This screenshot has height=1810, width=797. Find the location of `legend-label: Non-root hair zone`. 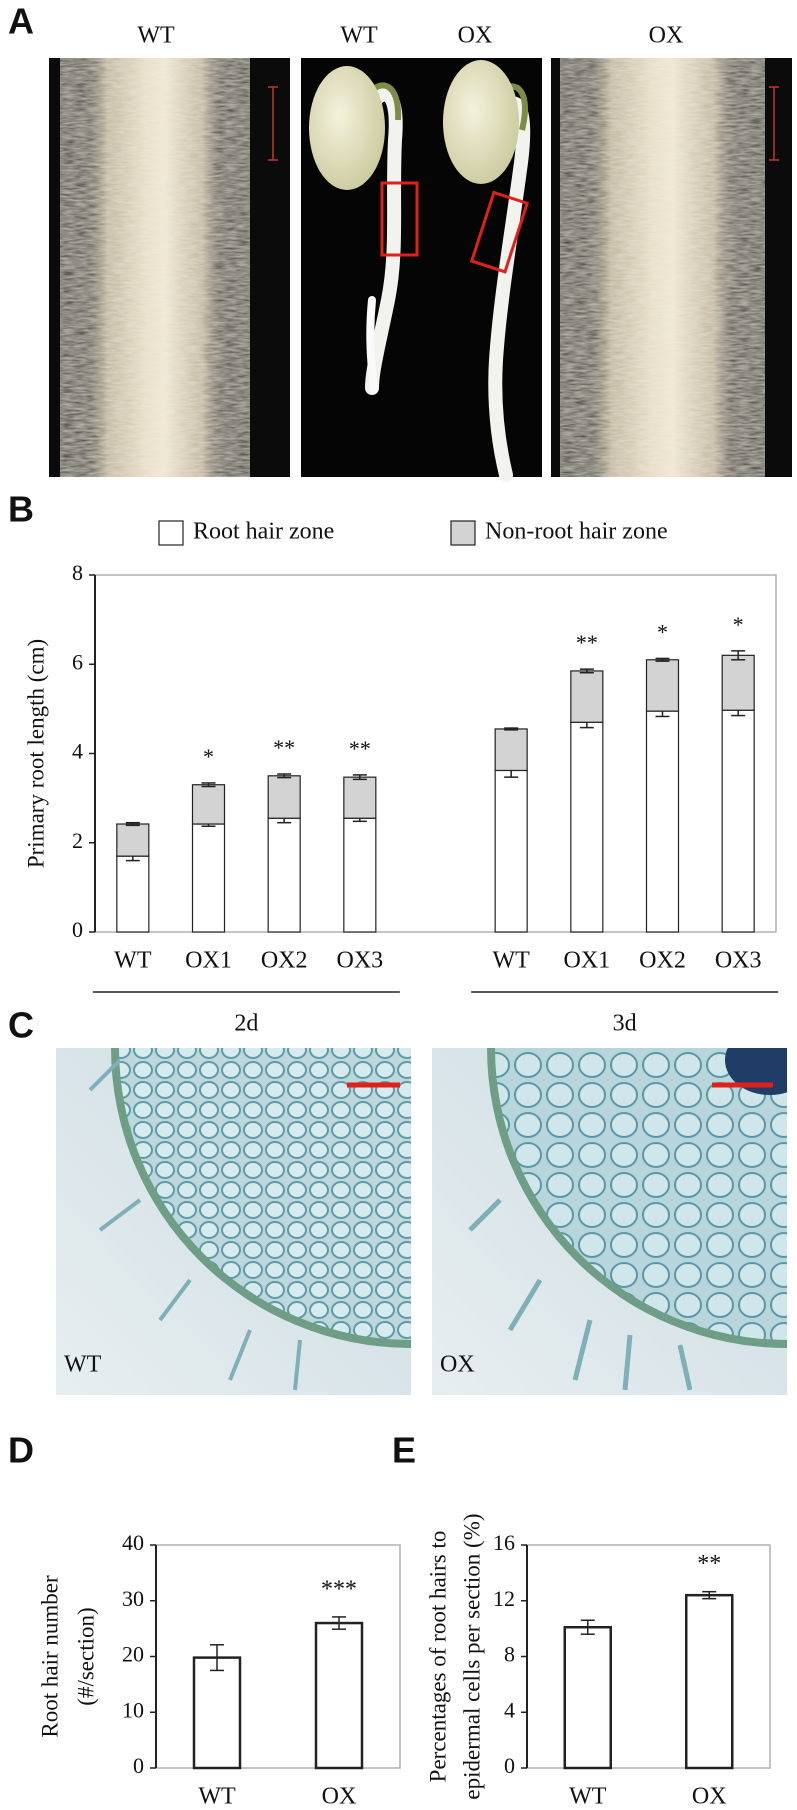

legend-label: Non-root hair zone is located at coordinates (576, 532).